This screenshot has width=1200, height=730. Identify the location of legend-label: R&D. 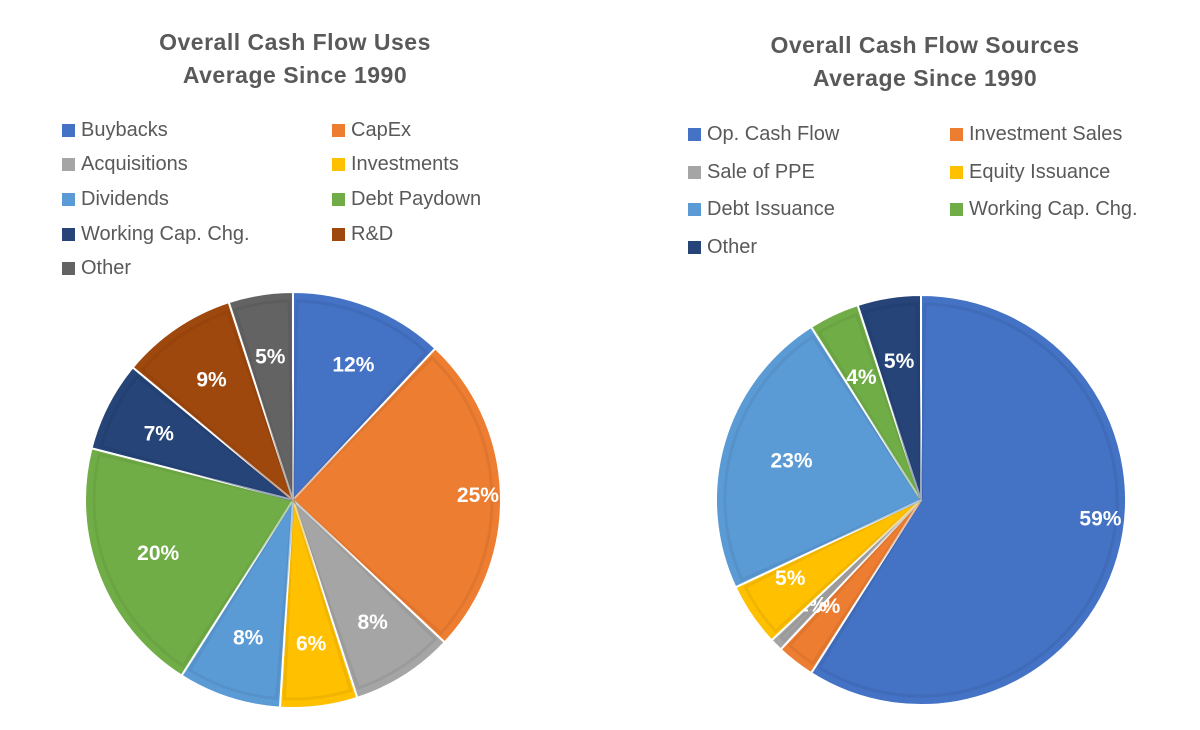
(372, 233).